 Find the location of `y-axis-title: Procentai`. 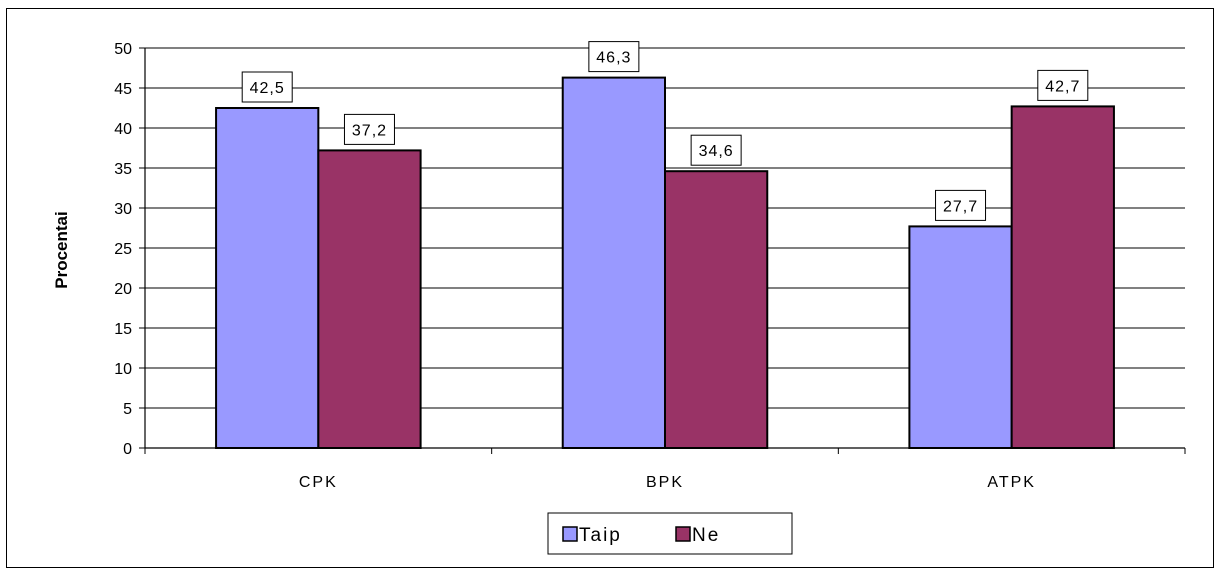

y-axis-title: Procentai is located at coordinates (61, 249).